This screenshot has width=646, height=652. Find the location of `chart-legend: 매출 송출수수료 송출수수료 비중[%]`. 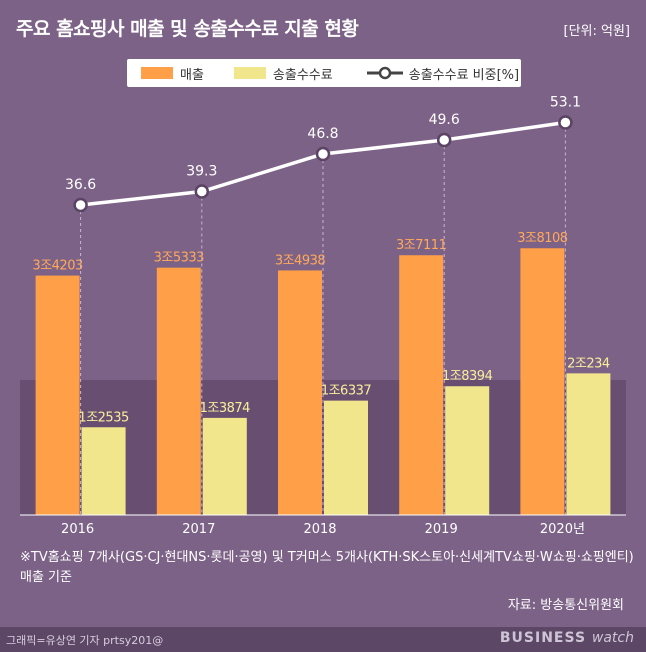

chart-legend: 매출 송출수수료 송출수수료 비중[%] is located at coordinates (324, 73).